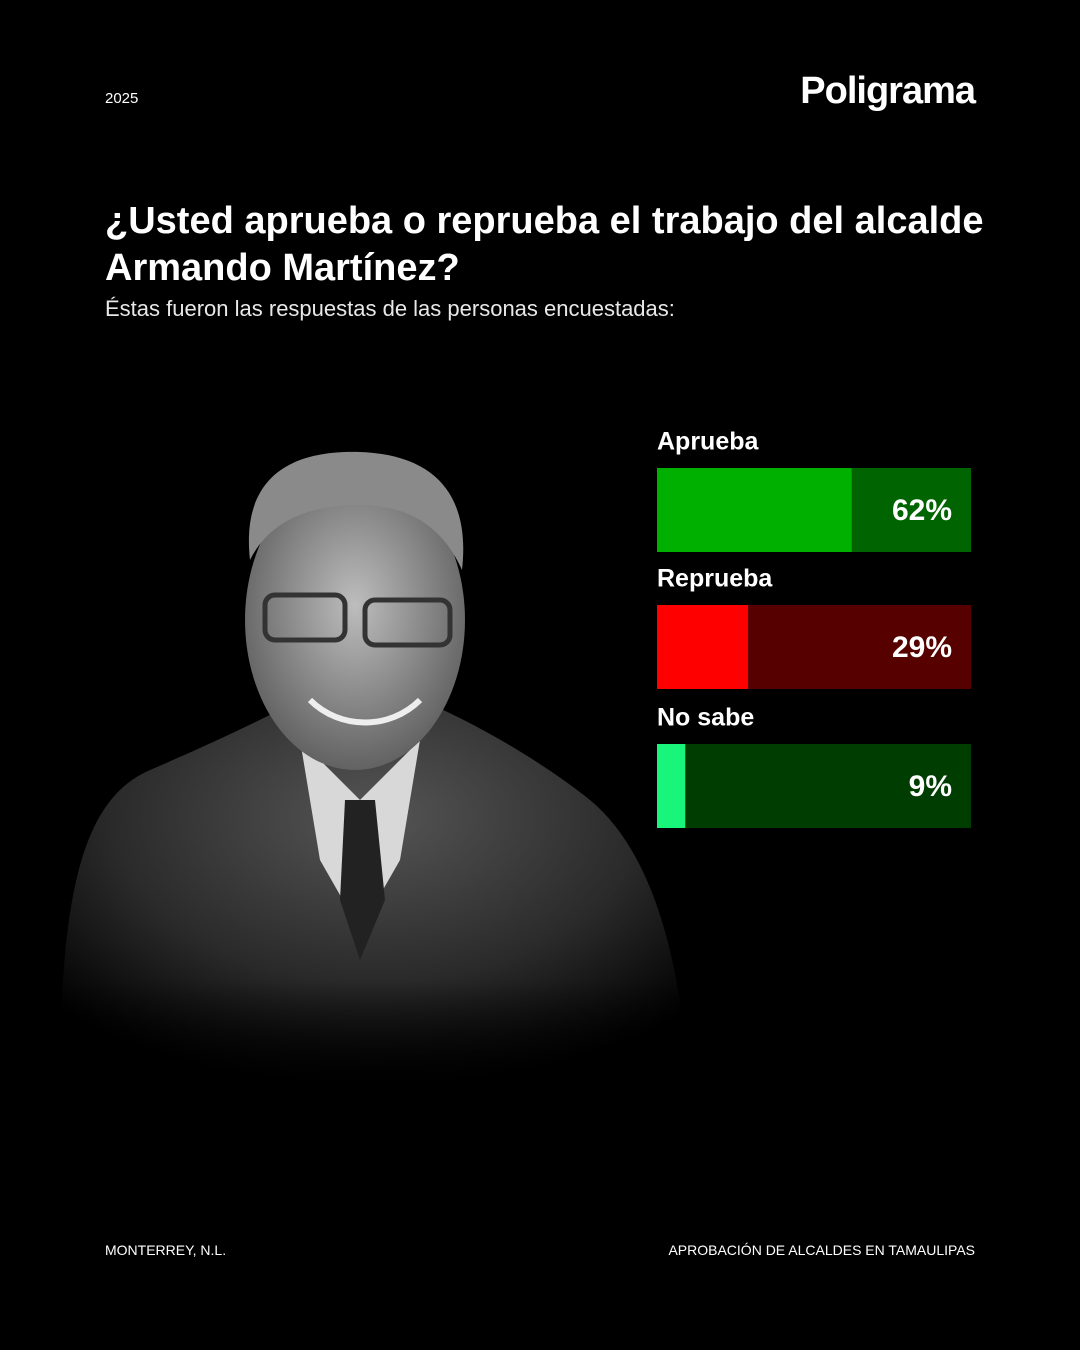 This screenshot has width=1080, height=1350. Describe the element at coordinates (930, 786) in the screenshot. I see `value-label: 9%` at that location.